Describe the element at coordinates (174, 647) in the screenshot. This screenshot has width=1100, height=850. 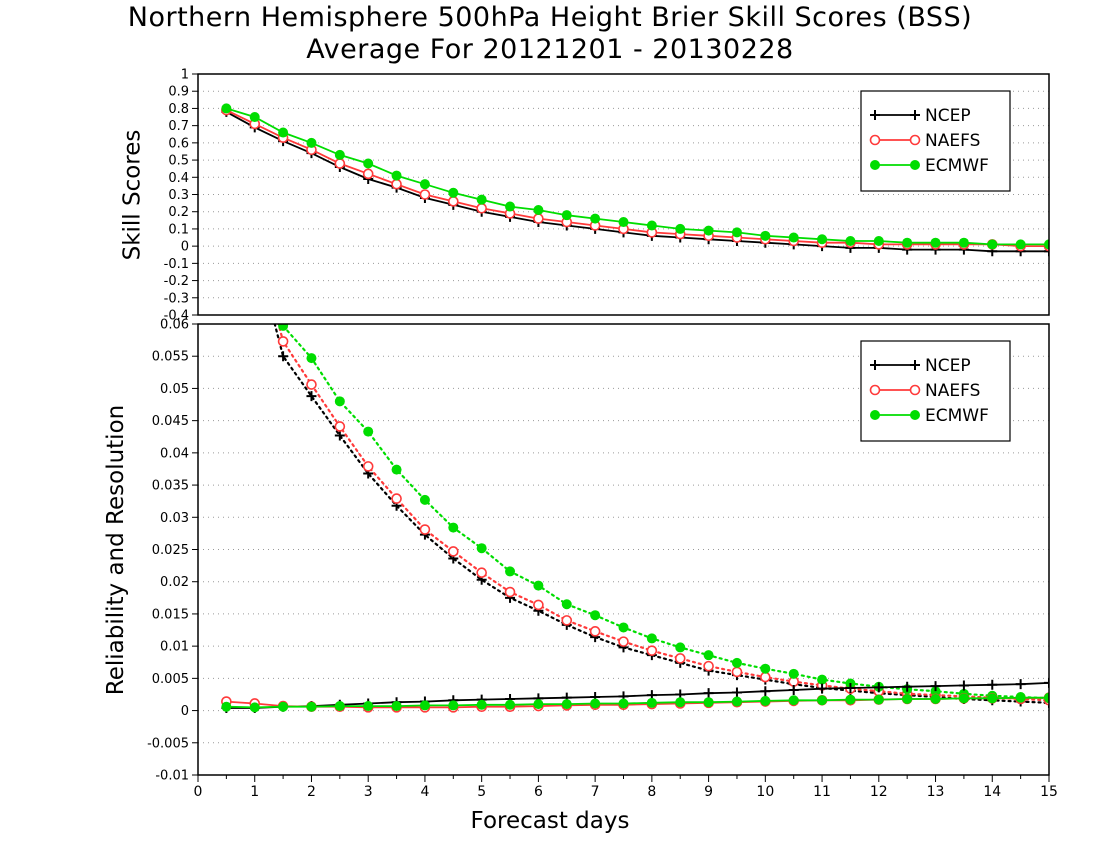
I see `y-tick-label: 0.01` at that location.